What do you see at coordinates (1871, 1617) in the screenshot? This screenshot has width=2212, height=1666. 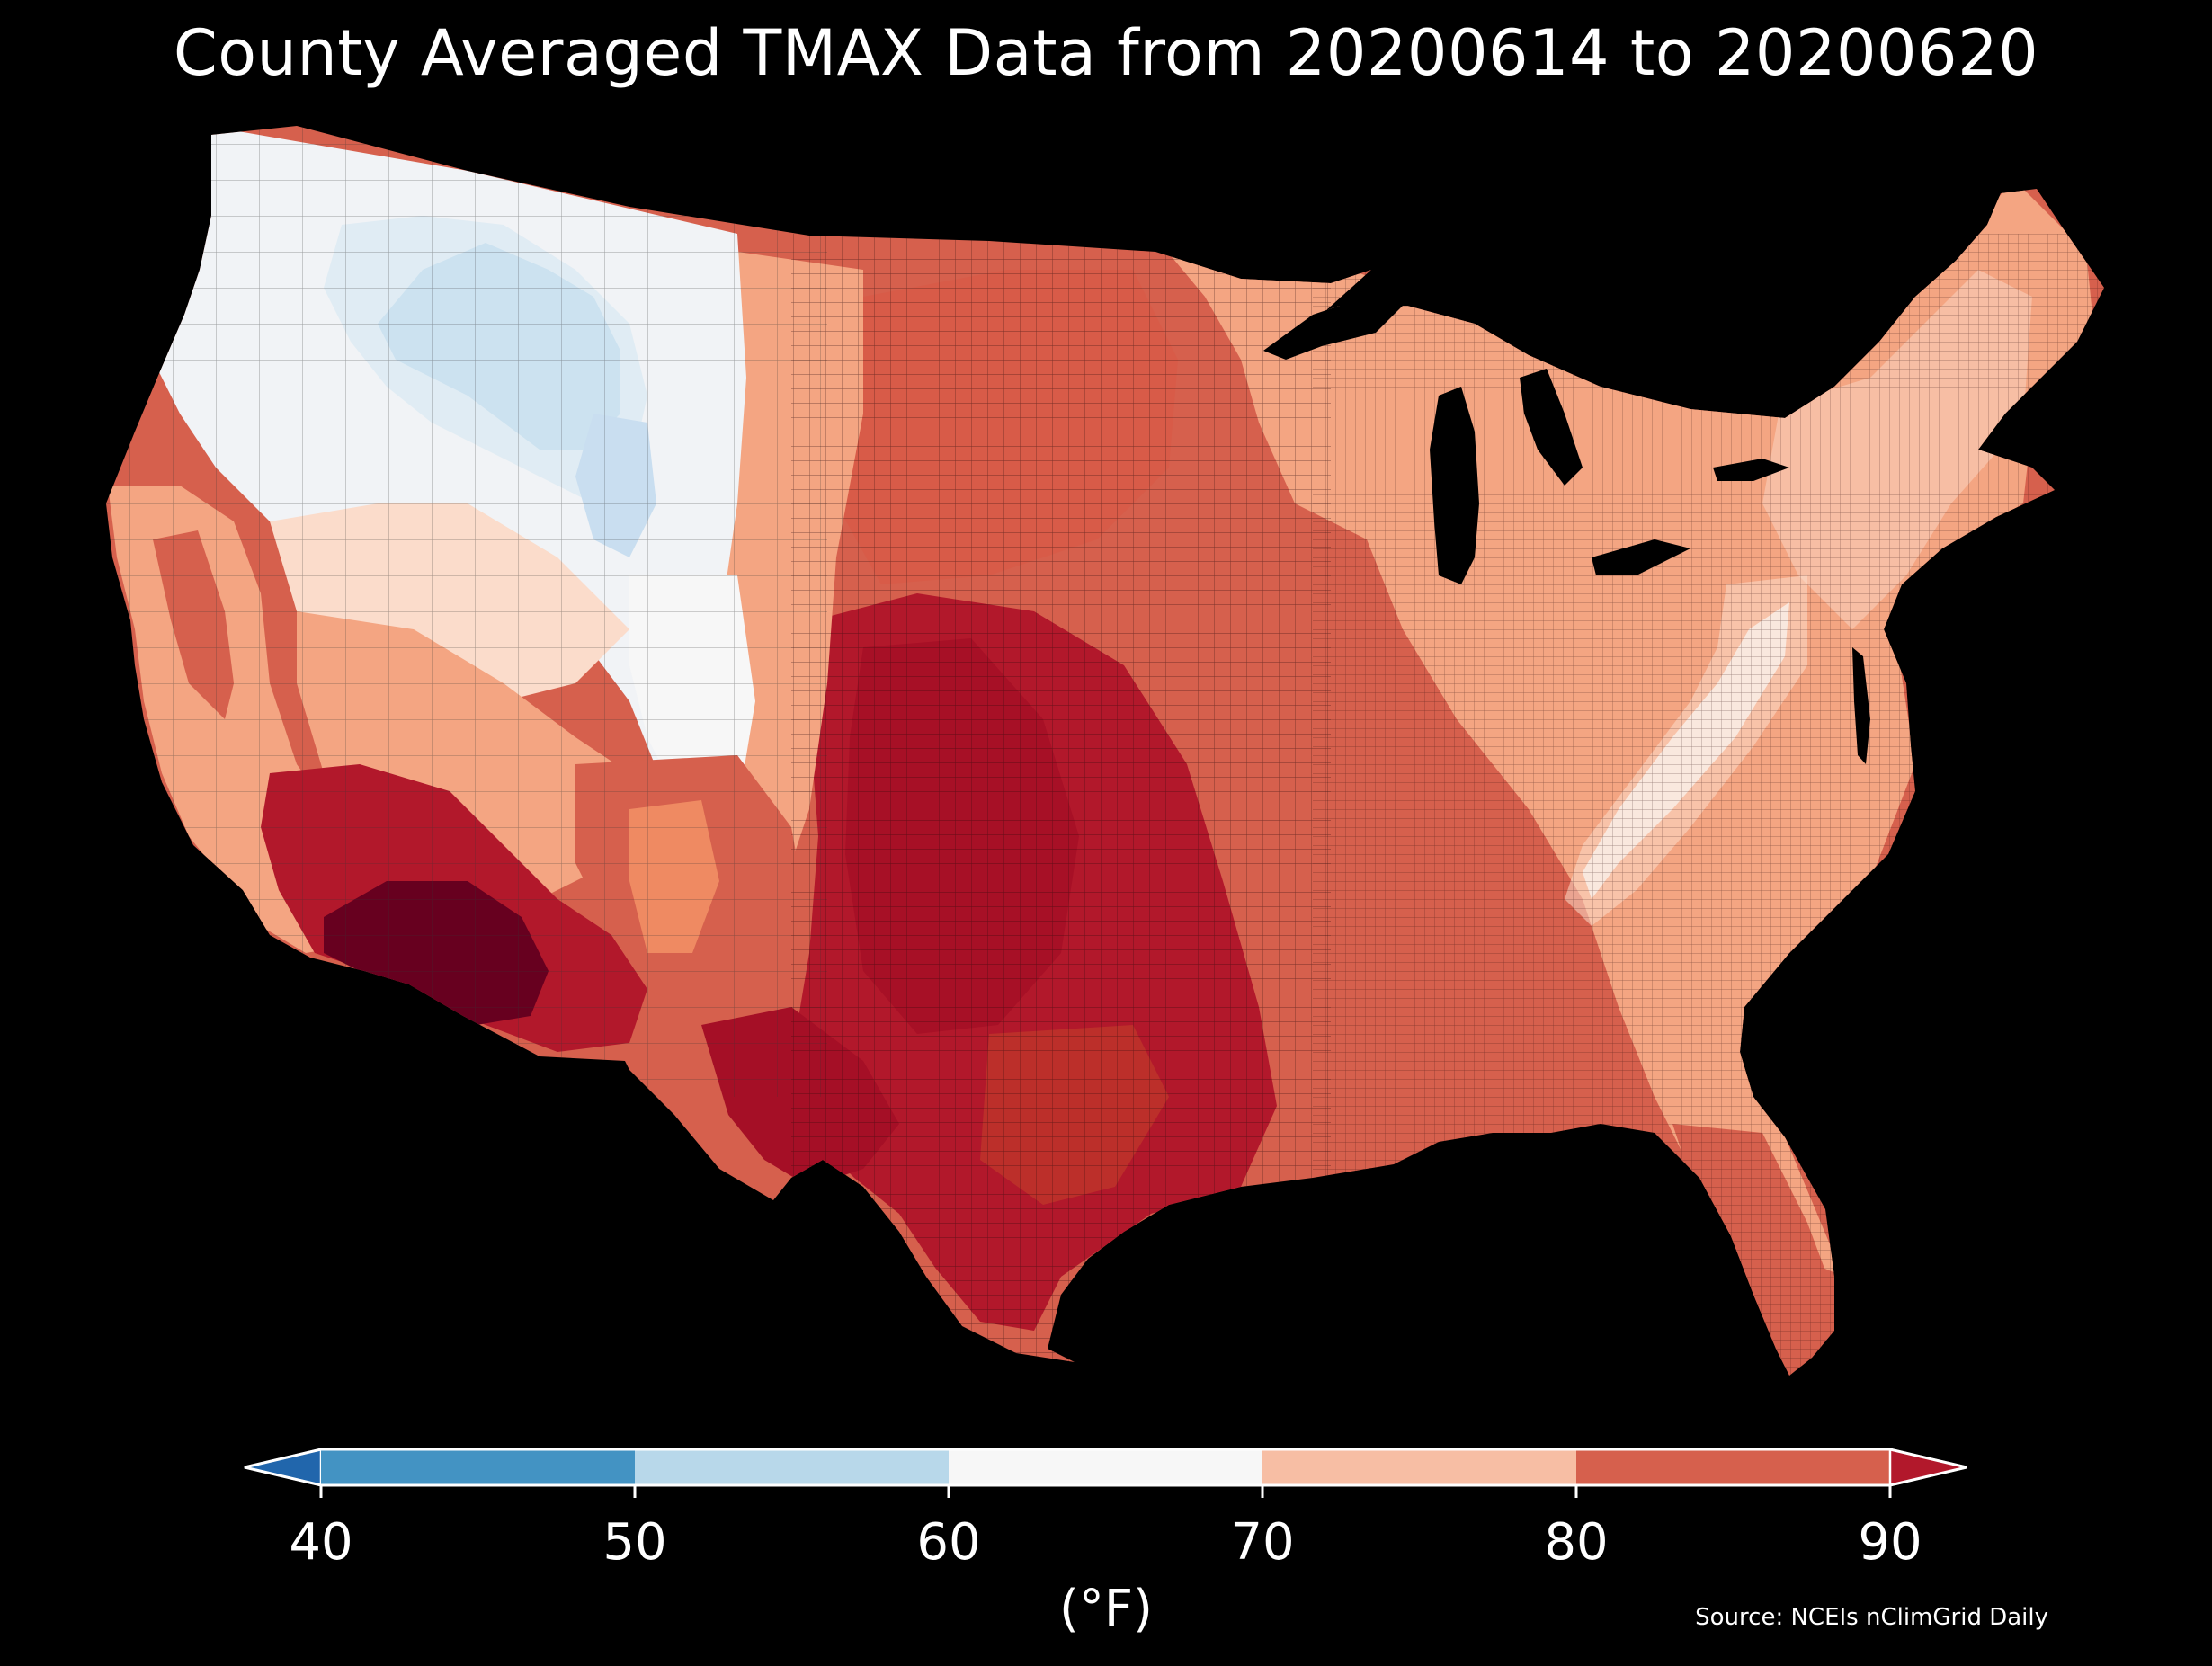 I see `source-note: Source: NCEIs nClimGrid Daily` at bounding box center [1871, 1617].